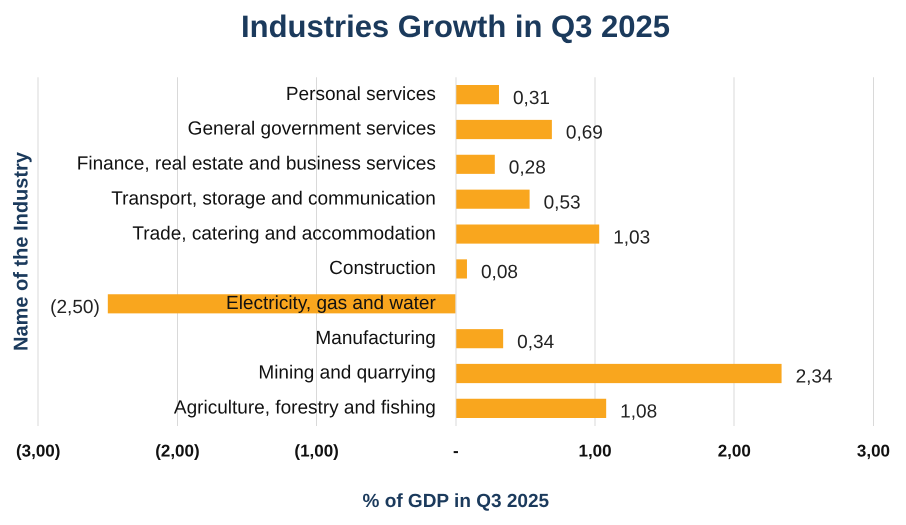  Describe the element at coordinates (873, 451) in the screenshot. I see `x-tick-label: 3,00` at that location.